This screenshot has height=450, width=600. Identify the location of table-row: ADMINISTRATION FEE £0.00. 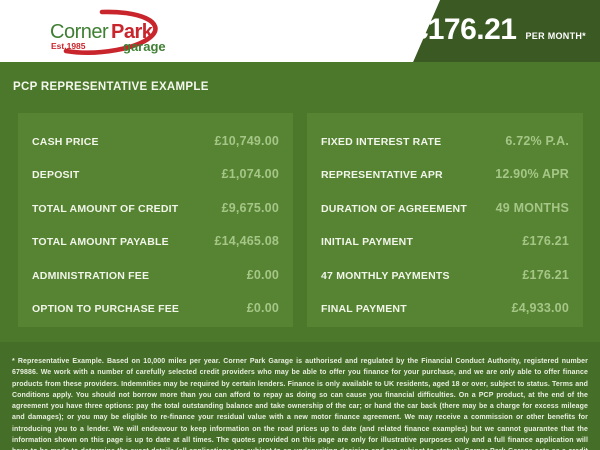
(155, 275).